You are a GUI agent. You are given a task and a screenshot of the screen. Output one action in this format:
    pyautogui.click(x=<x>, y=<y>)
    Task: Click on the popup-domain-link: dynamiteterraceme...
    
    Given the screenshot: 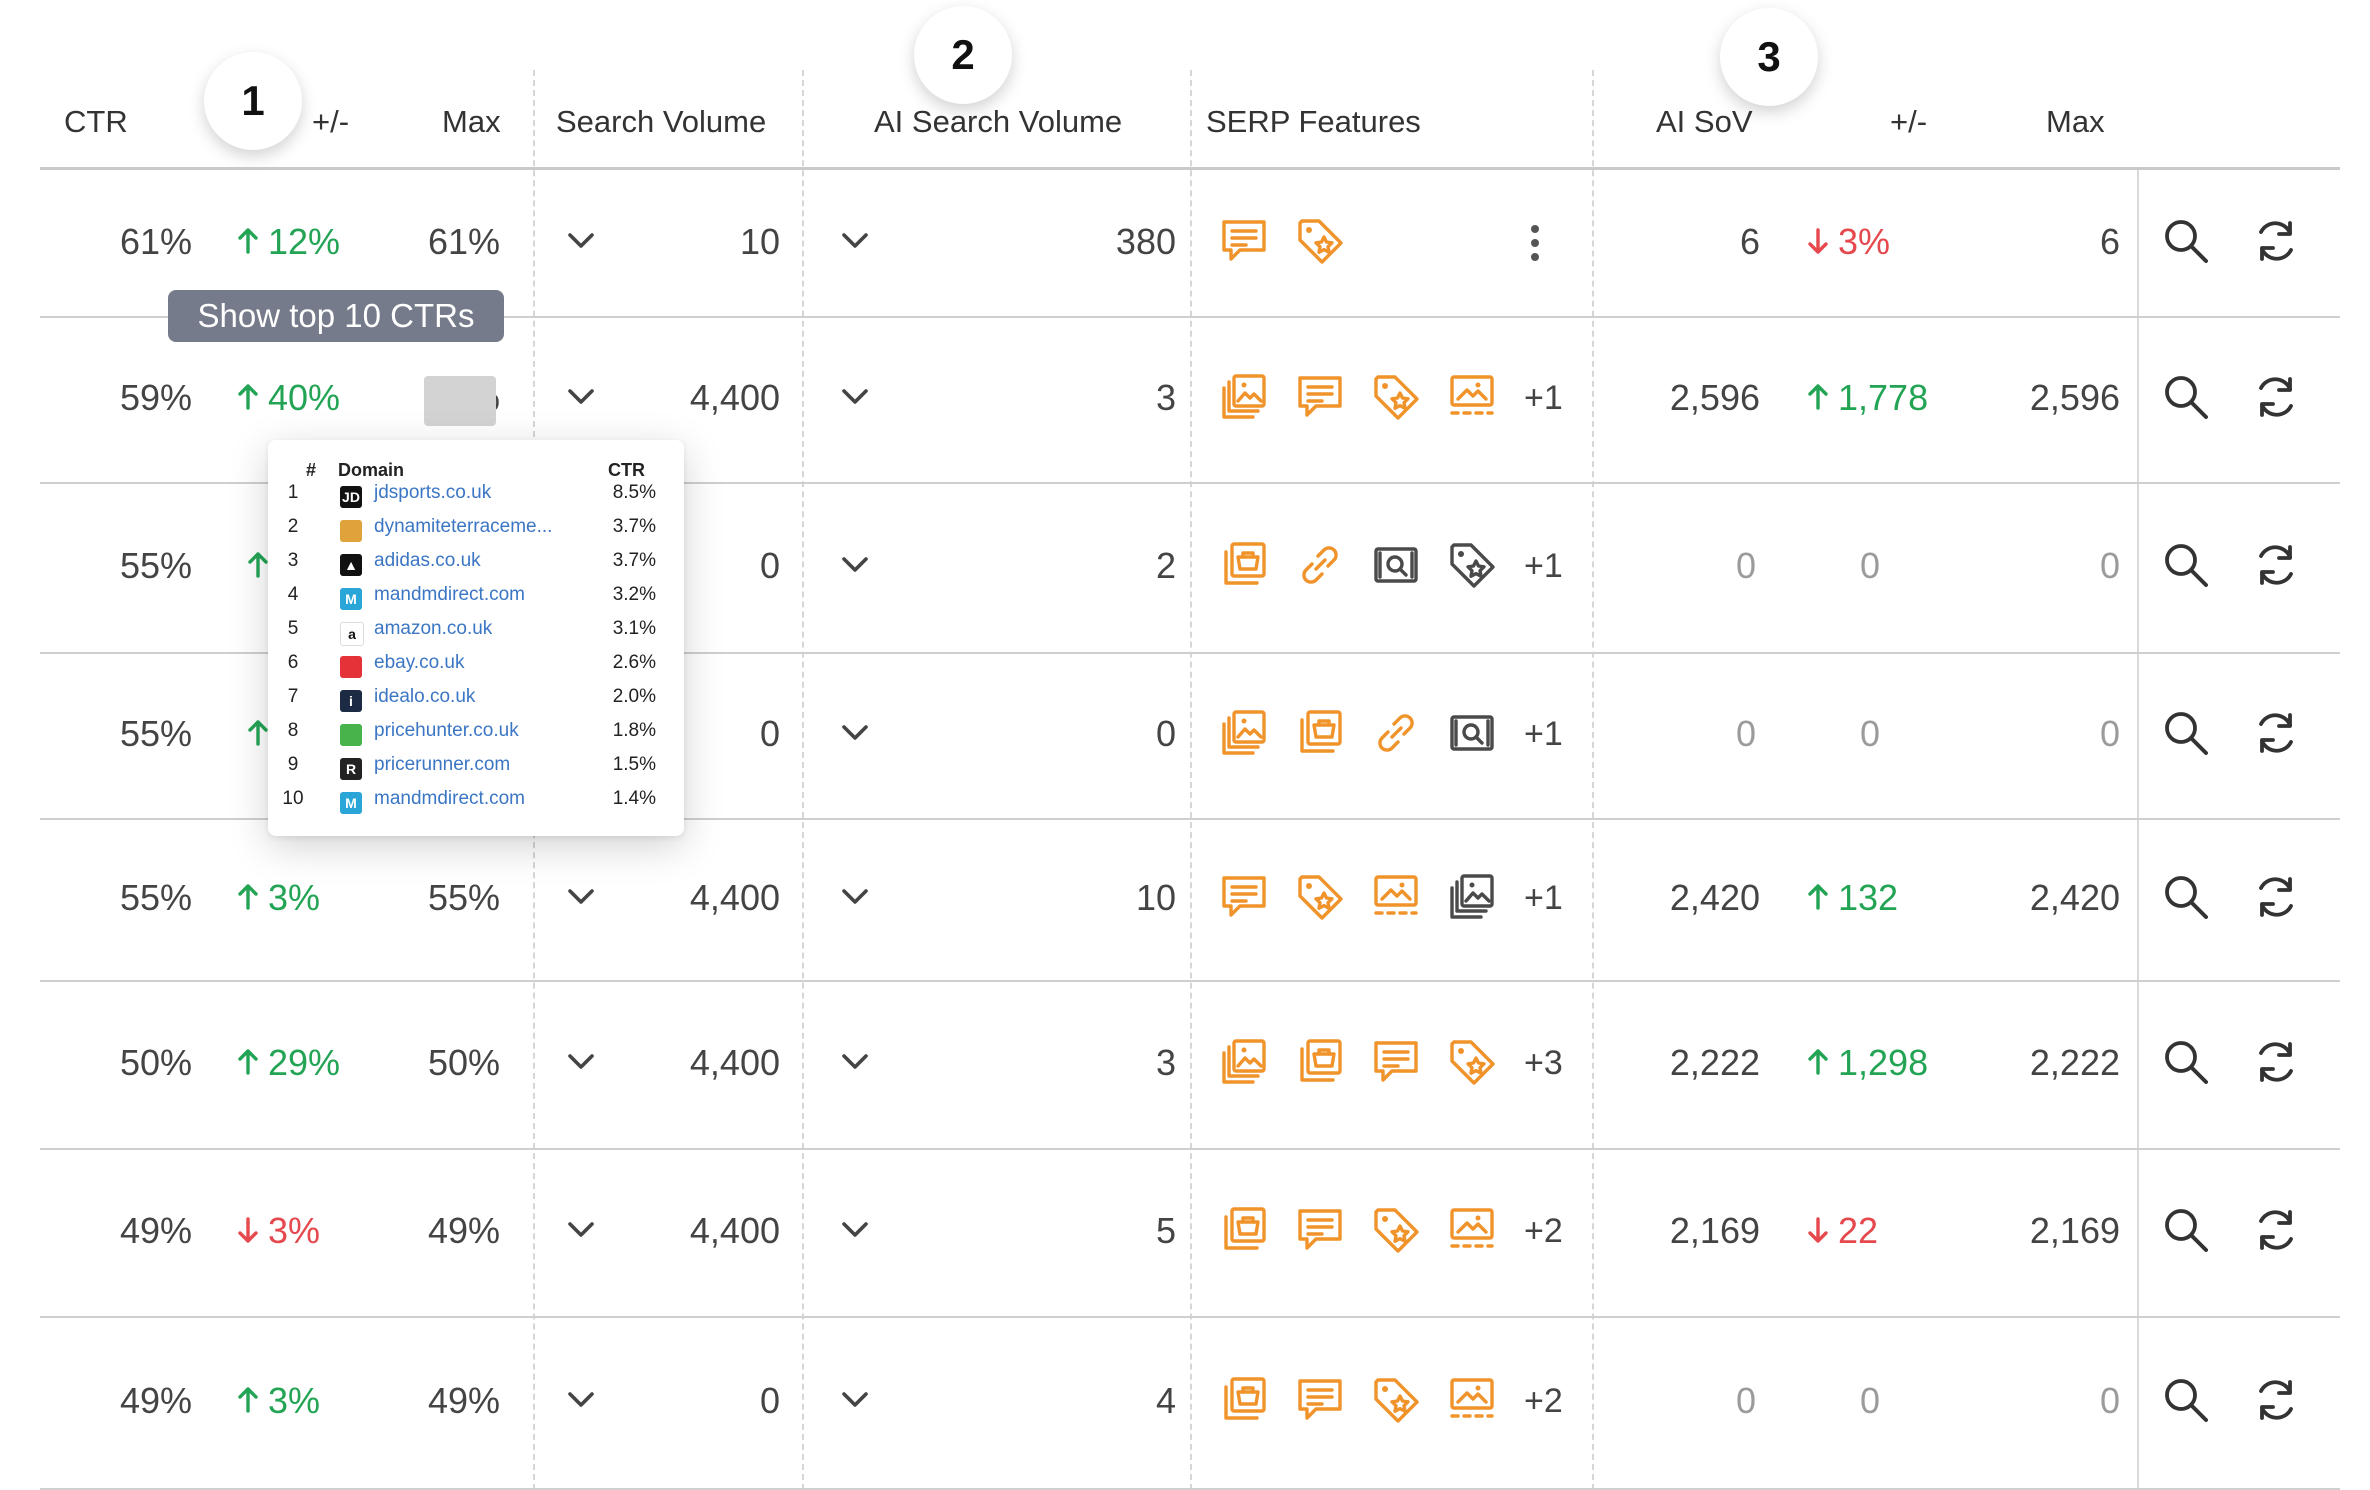 What is the action you would take?
    pyautogui.click(x=463, y=526)
    